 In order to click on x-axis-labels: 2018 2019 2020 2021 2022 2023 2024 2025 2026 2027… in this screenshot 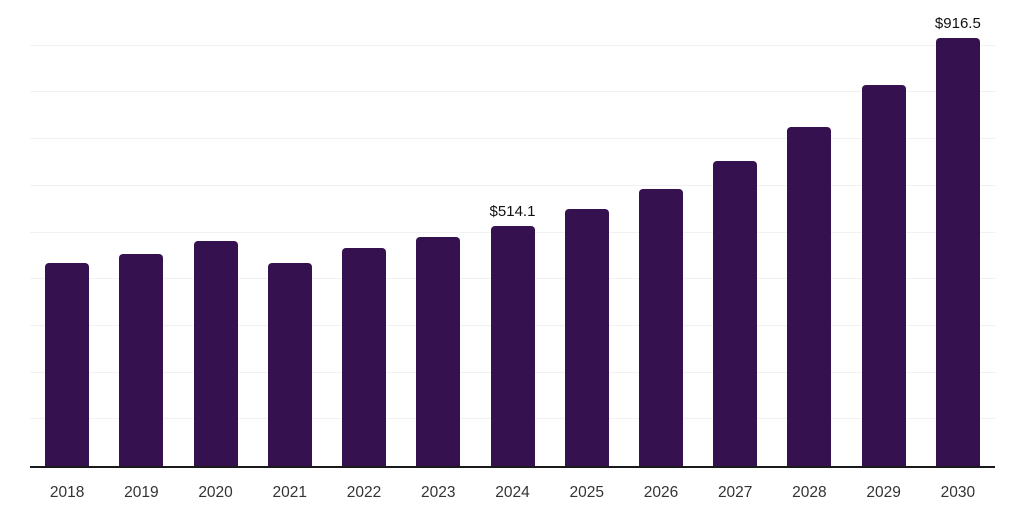, I will do `click(512, 494)`.